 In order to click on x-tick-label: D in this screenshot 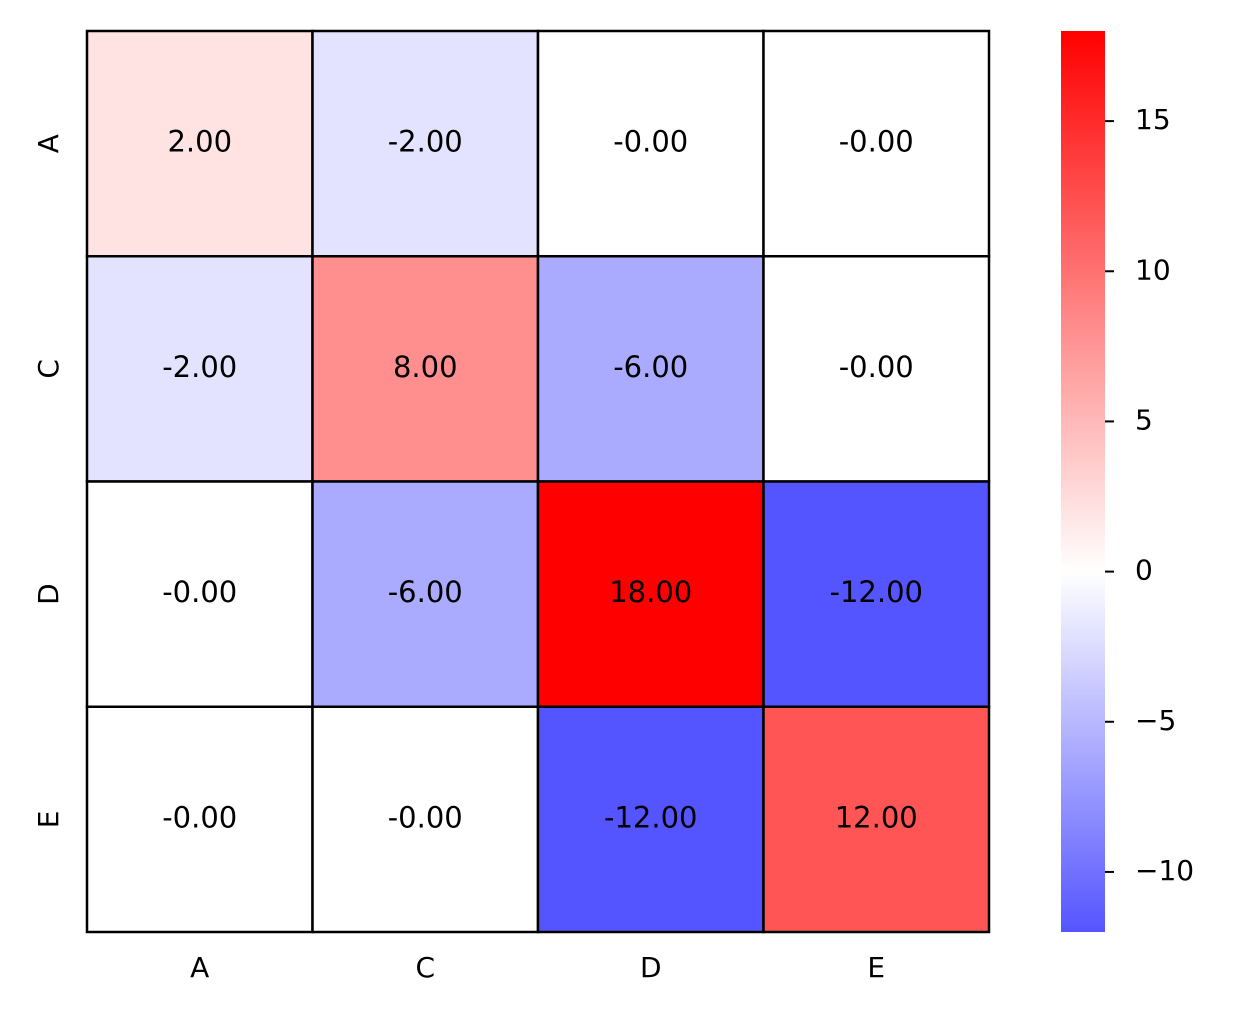, I will do `click(651, 967)`.